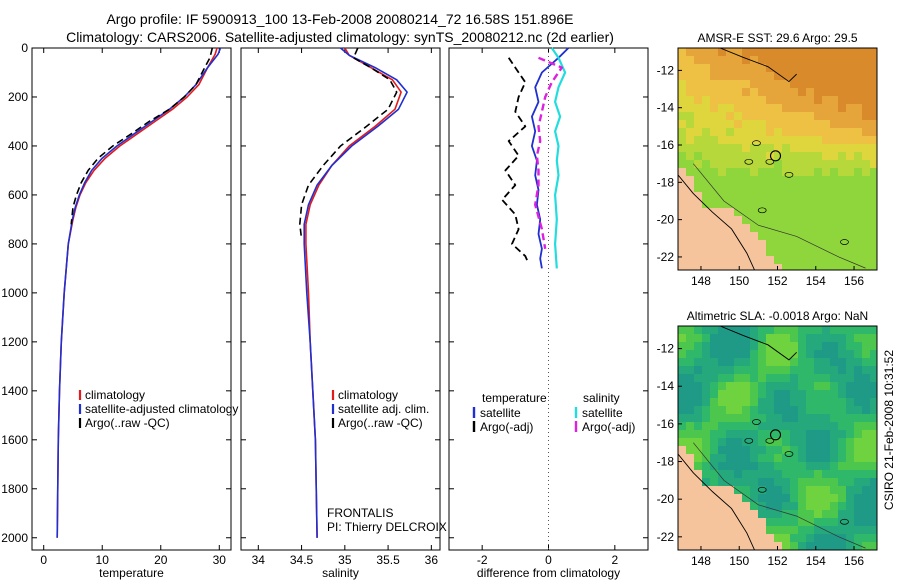  Describe the element at coordinates (844, 521) in the screenshot. I see `reef-contour` at that location.